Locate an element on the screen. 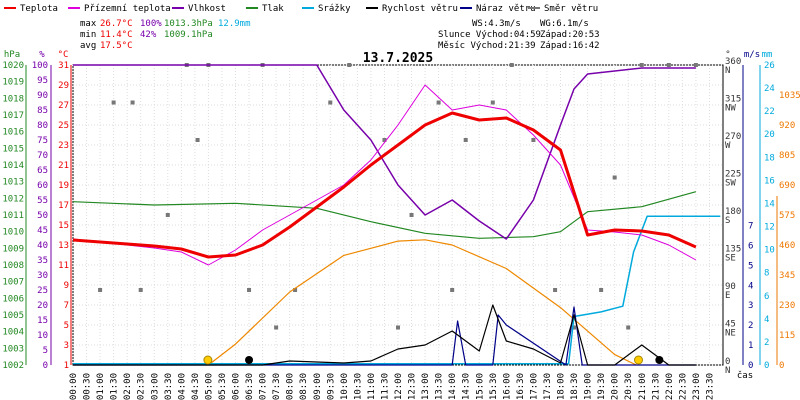 This screenshot has width=800, height=400. hpa-tick-label: 1002 is located at coordinates (13, 366).